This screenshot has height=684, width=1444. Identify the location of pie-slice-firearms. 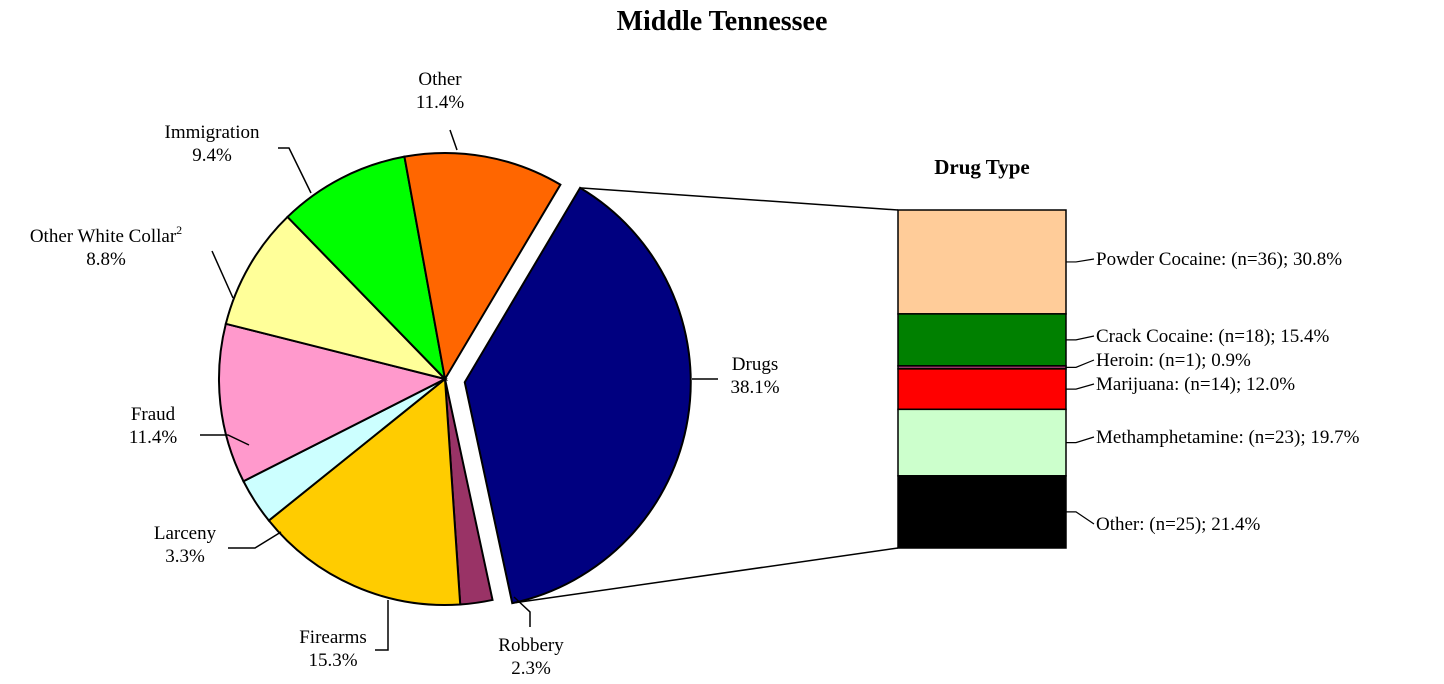
(364, 491).